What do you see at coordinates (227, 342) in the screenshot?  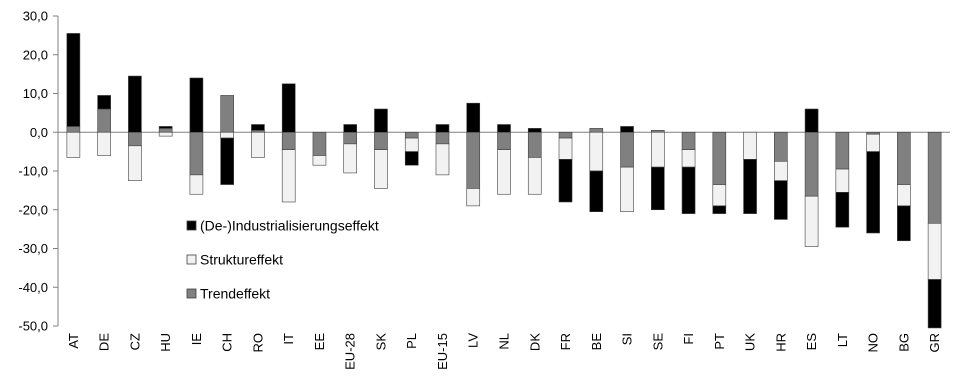 I see `x-category-label: CH` at bounding box center [227, 342].